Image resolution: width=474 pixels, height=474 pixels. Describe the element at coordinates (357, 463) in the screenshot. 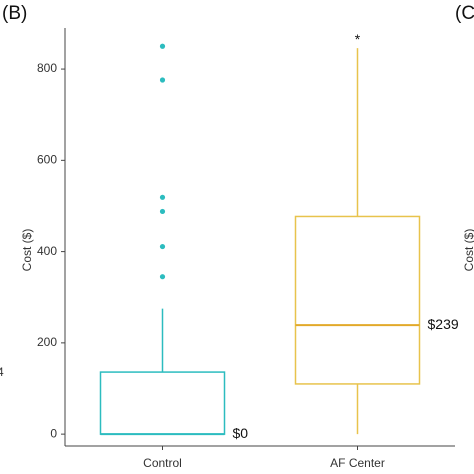

I see `x-tick-label: AF Center` at that location.